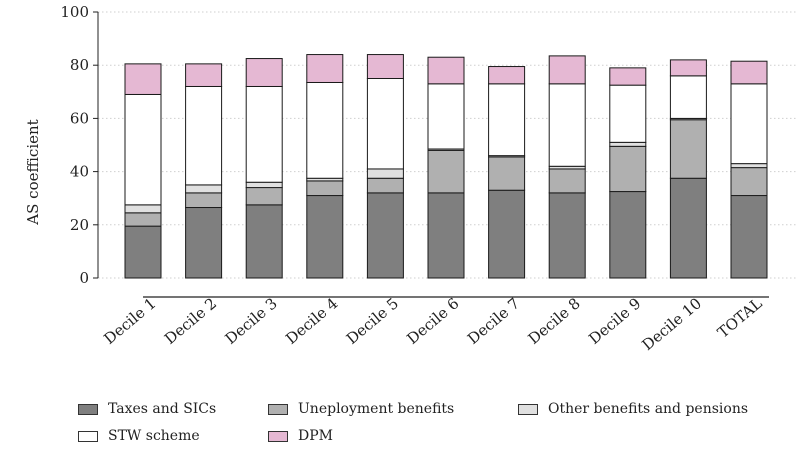  What do you see at coordinates (372, 321) in the screenshot?
I see `x-tick-label: Decile 5` at bounding box center [372, 321].